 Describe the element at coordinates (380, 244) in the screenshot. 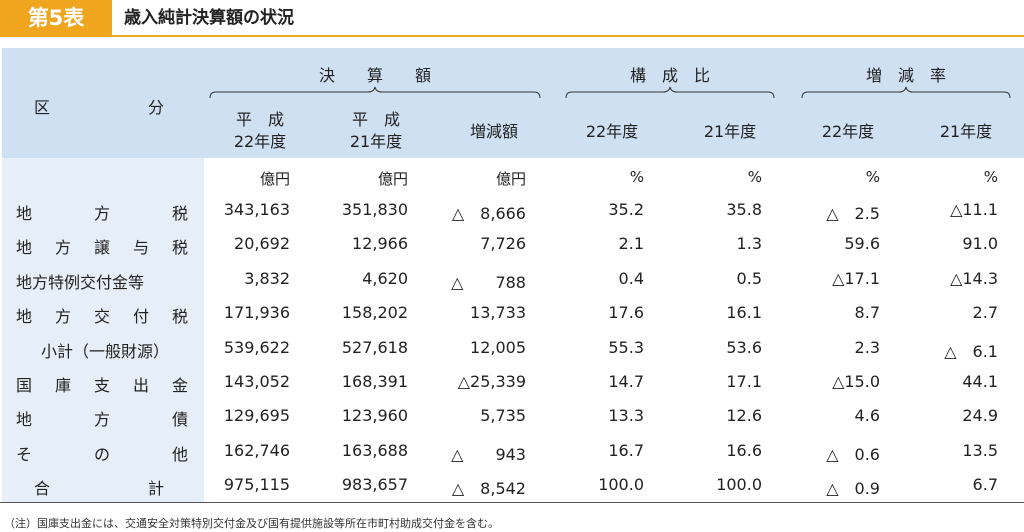

I see `table-cell: 12,966` at that location.